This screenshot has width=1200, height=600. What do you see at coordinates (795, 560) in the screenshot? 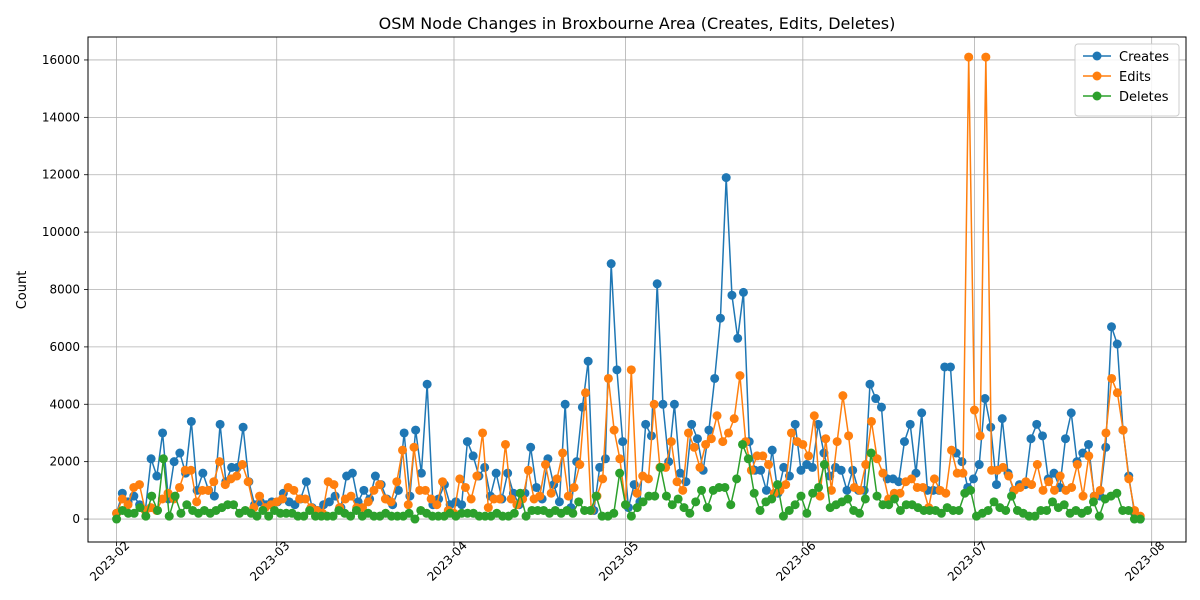
I see `x-tick-label: 2023-06` at bounding box center [795, 560].